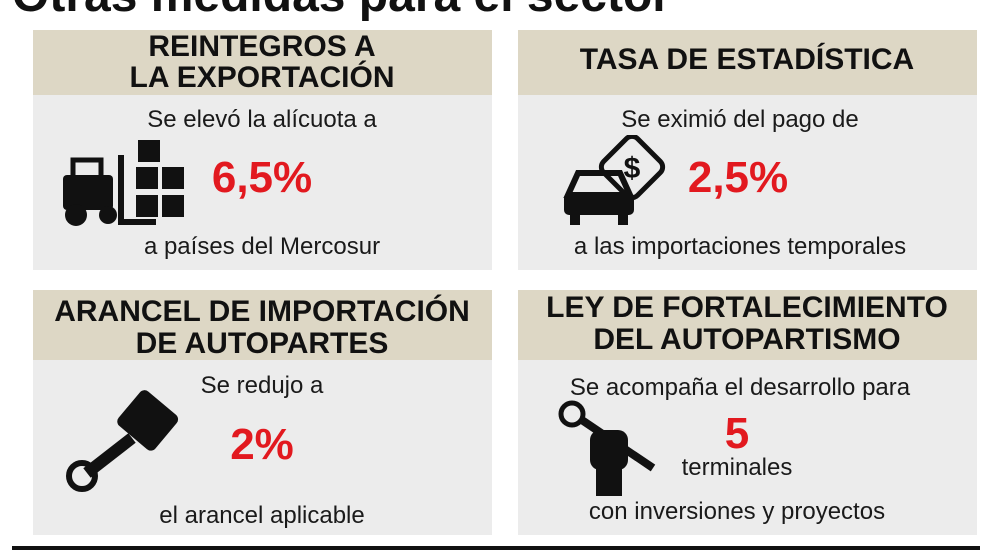  I want to click on card-value: 2%, so click(262, 444).